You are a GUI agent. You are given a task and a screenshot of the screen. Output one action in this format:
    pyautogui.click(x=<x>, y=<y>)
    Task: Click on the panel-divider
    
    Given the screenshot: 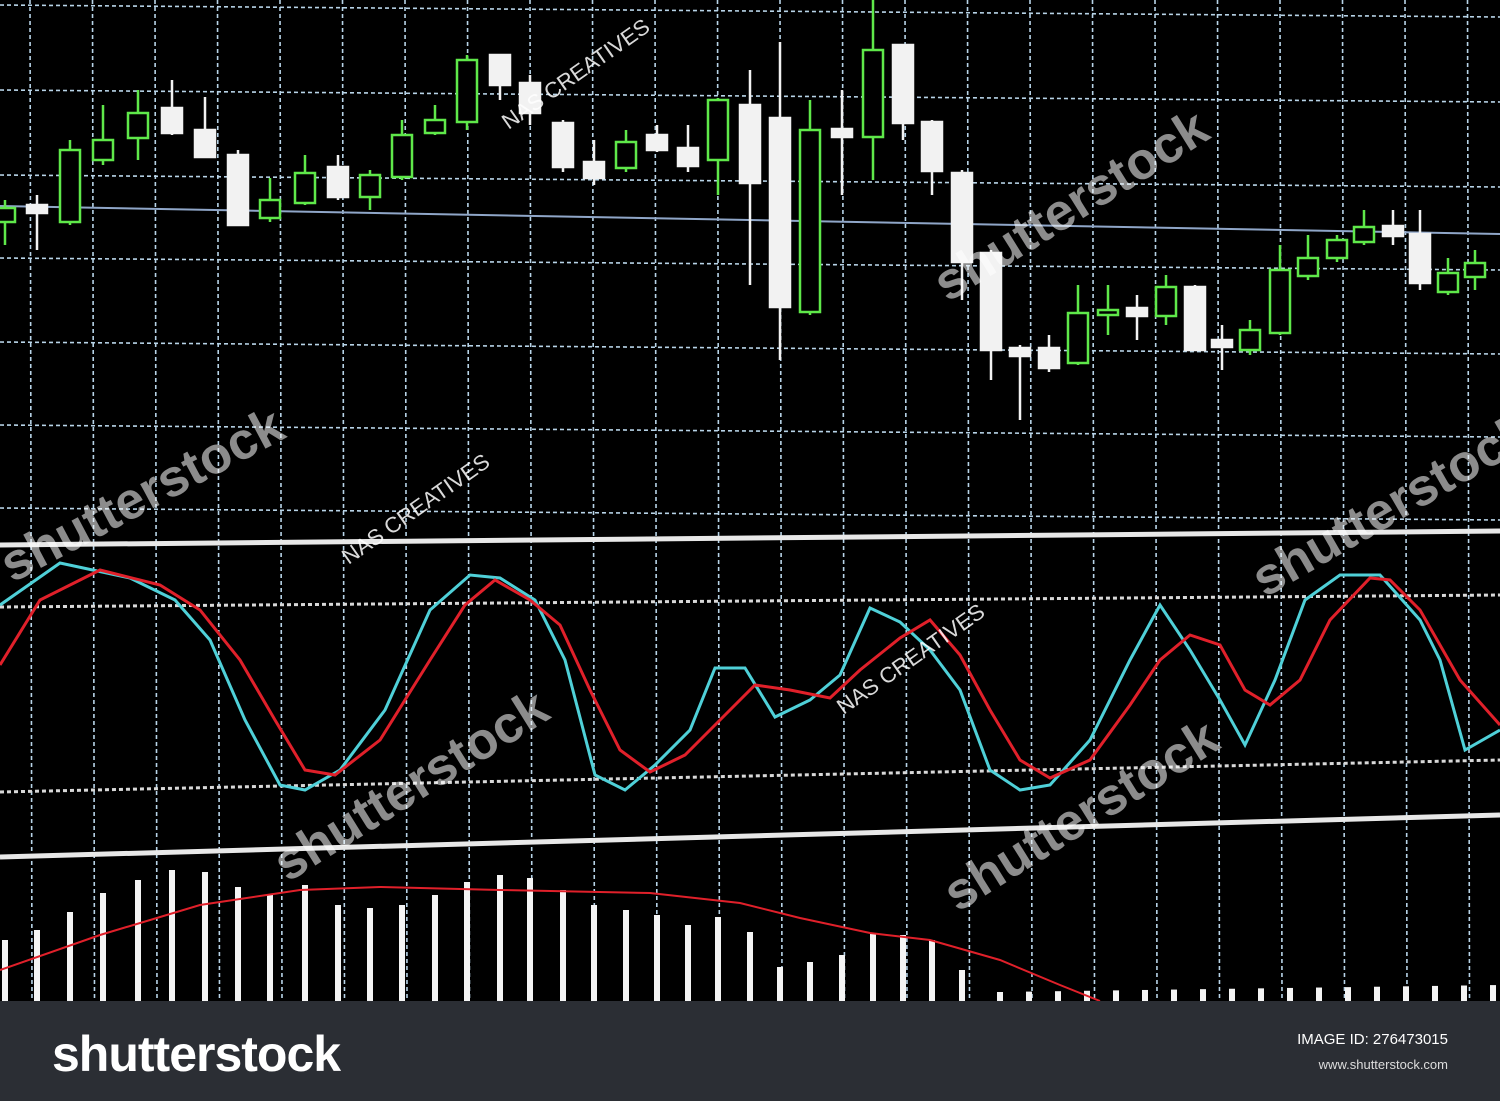 What is the action you would take?
    pyautogui.click(x=750, y=538)
    